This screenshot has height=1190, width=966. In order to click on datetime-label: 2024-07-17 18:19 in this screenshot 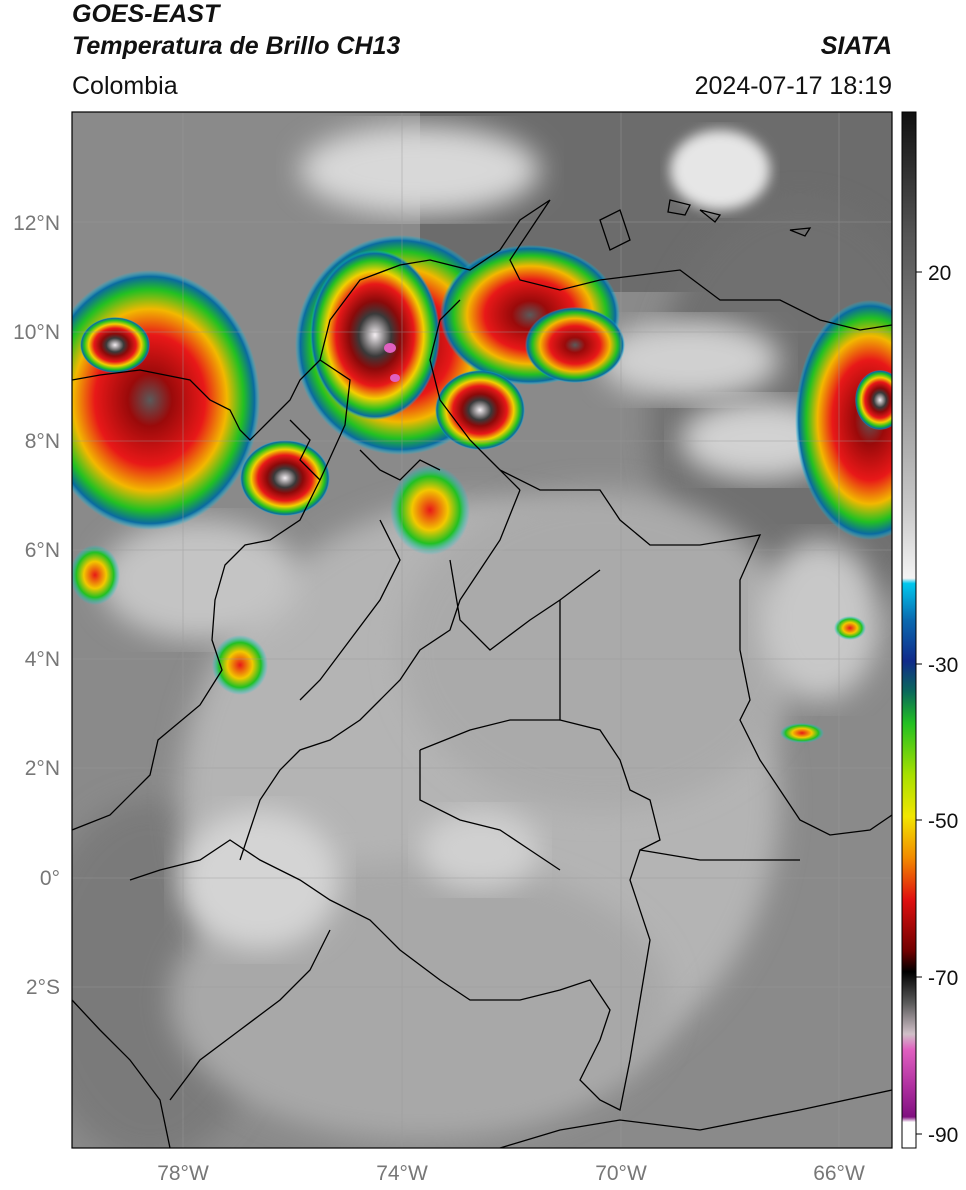, I will do `click(793, 86)`.